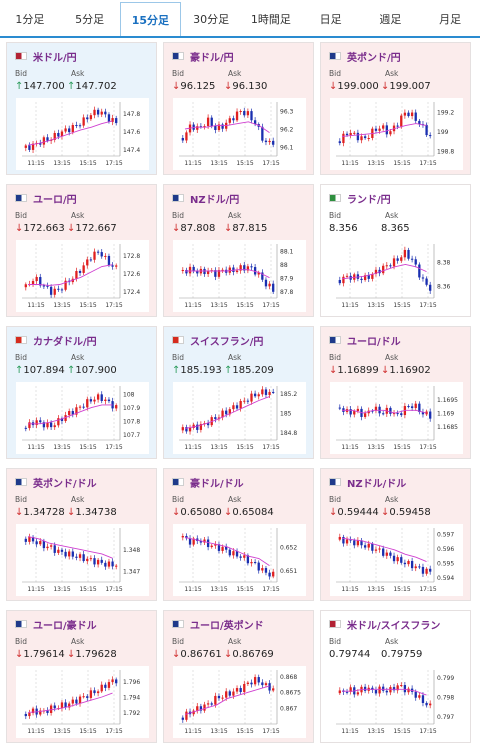 This screenshot has height=744, width=480. I want to click on pair-title: カナダドル/円, so click(56, 340).